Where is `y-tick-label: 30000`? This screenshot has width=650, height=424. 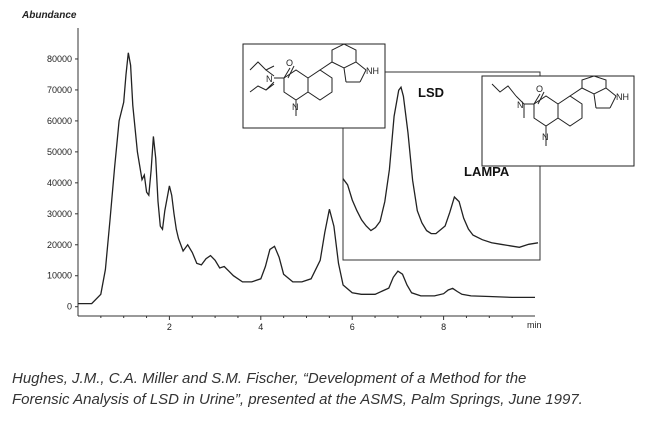
y-tick-label: 30000 is located at coordinates (59, 214).